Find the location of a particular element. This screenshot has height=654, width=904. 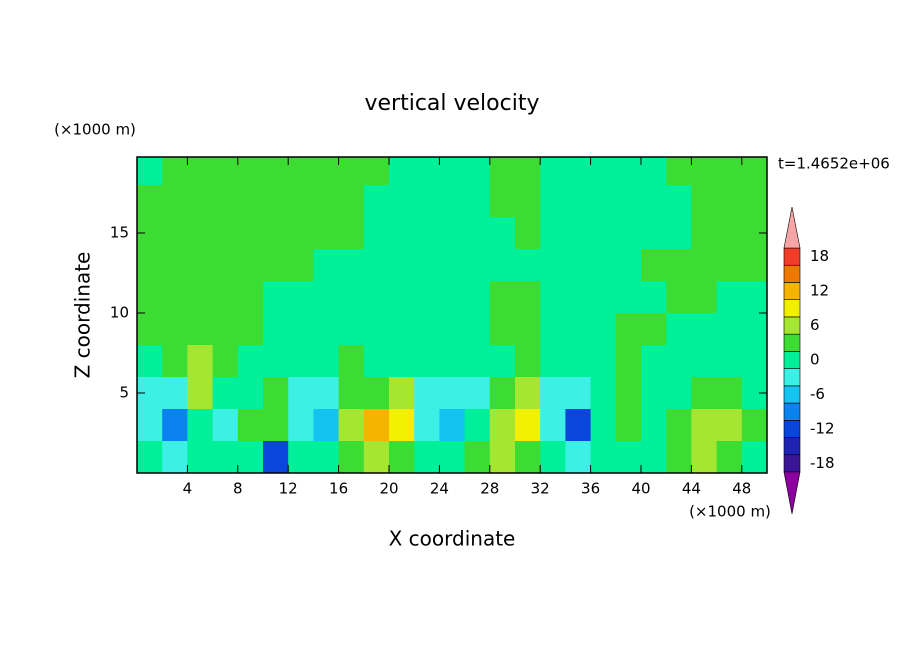

colorbar-over is located at coordinates (792, 227).